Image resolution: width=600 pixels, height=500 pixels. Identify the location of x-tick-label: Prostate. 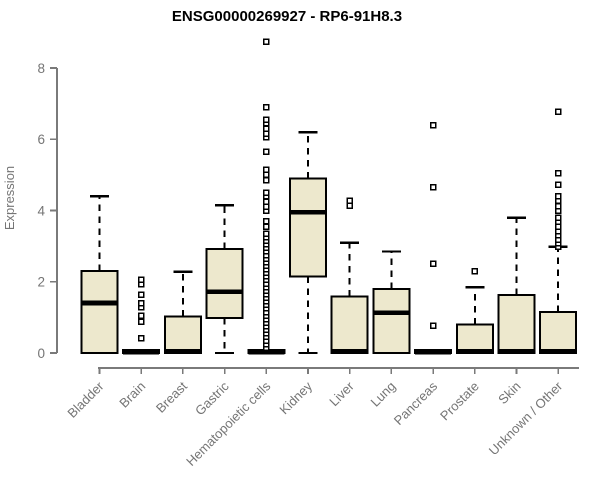
(459, 401).